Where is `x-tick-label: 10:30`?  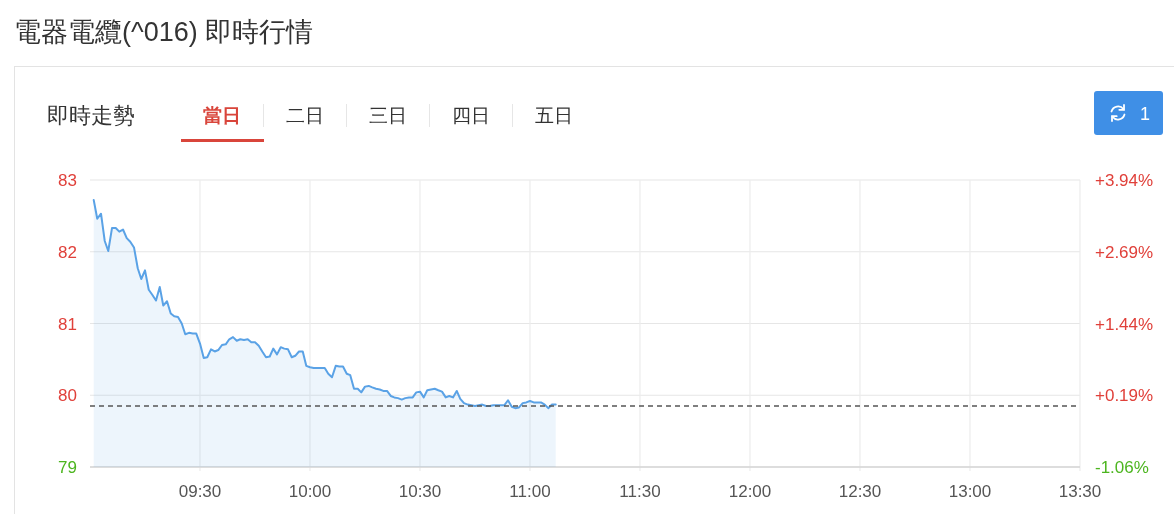 x-tick-label: 10:30 is located at coordinates (420, 491).